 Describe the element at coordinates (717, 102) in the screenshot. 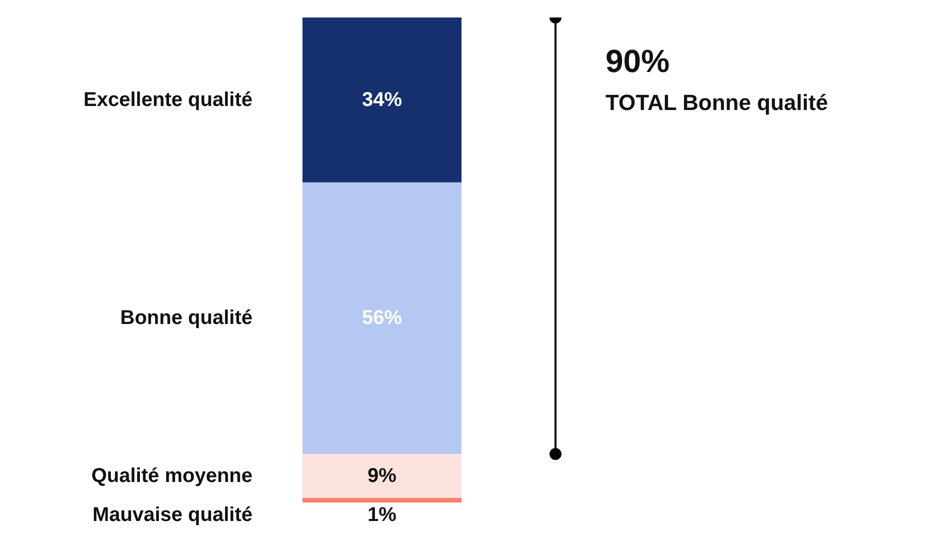

I see `text: TOTAL Bonne qualité` at that location.